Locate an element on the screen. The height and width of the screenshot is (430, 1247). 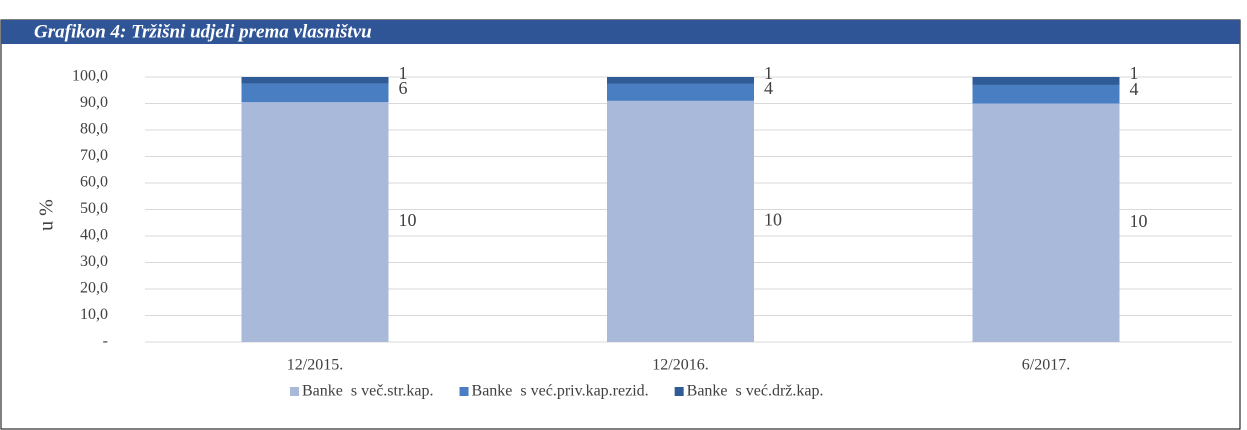
data-label: 6 is located at coordinates (403, 88).